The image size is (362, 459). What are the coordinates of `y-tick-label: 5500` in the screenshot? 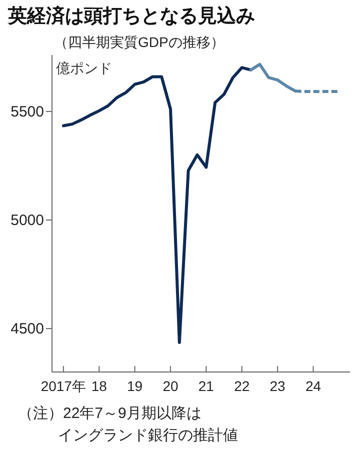 It's located at (27, 111).